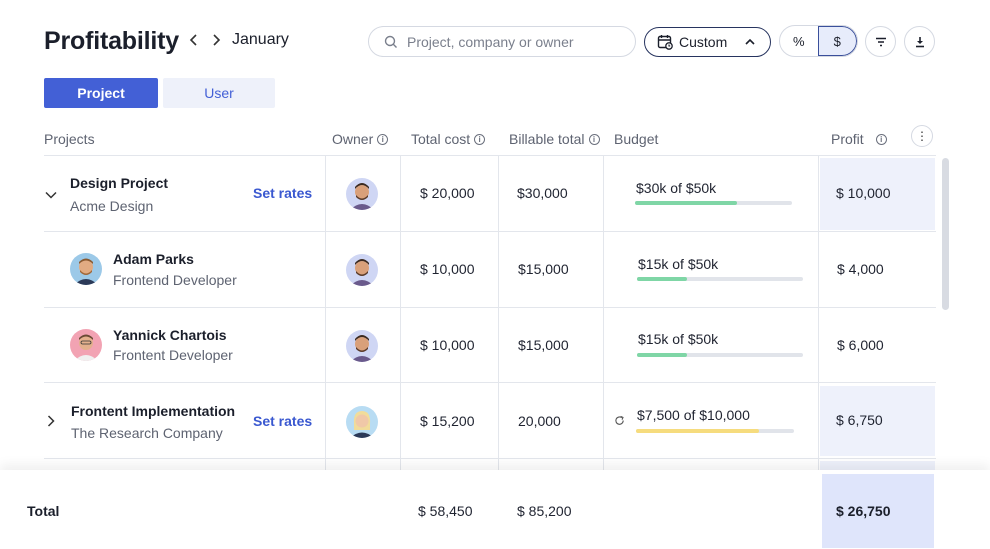 This screenshot has height=549, width=990. I want to click on billable-total: $30,000, so click(542, 193).